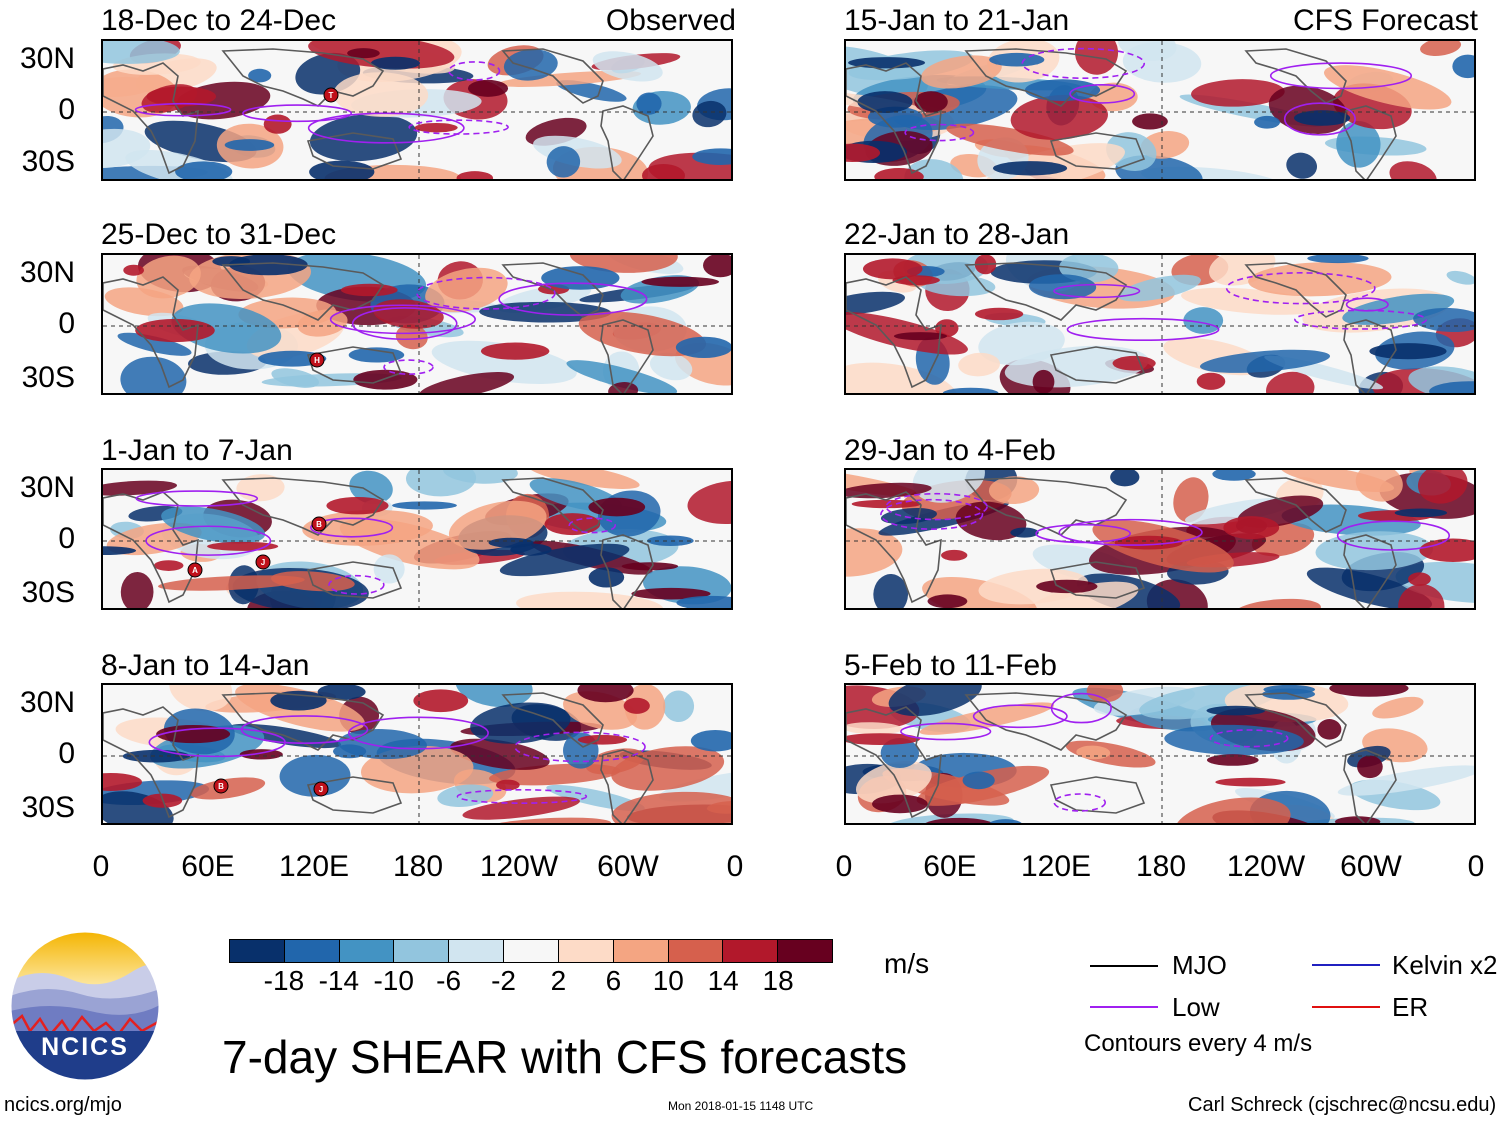 The width and height of the screenshot is (1510, 1121). Describe the element at coordinates (47, 58) in the screenshot. I see `lat-label-30n-1: 30N` at that location.